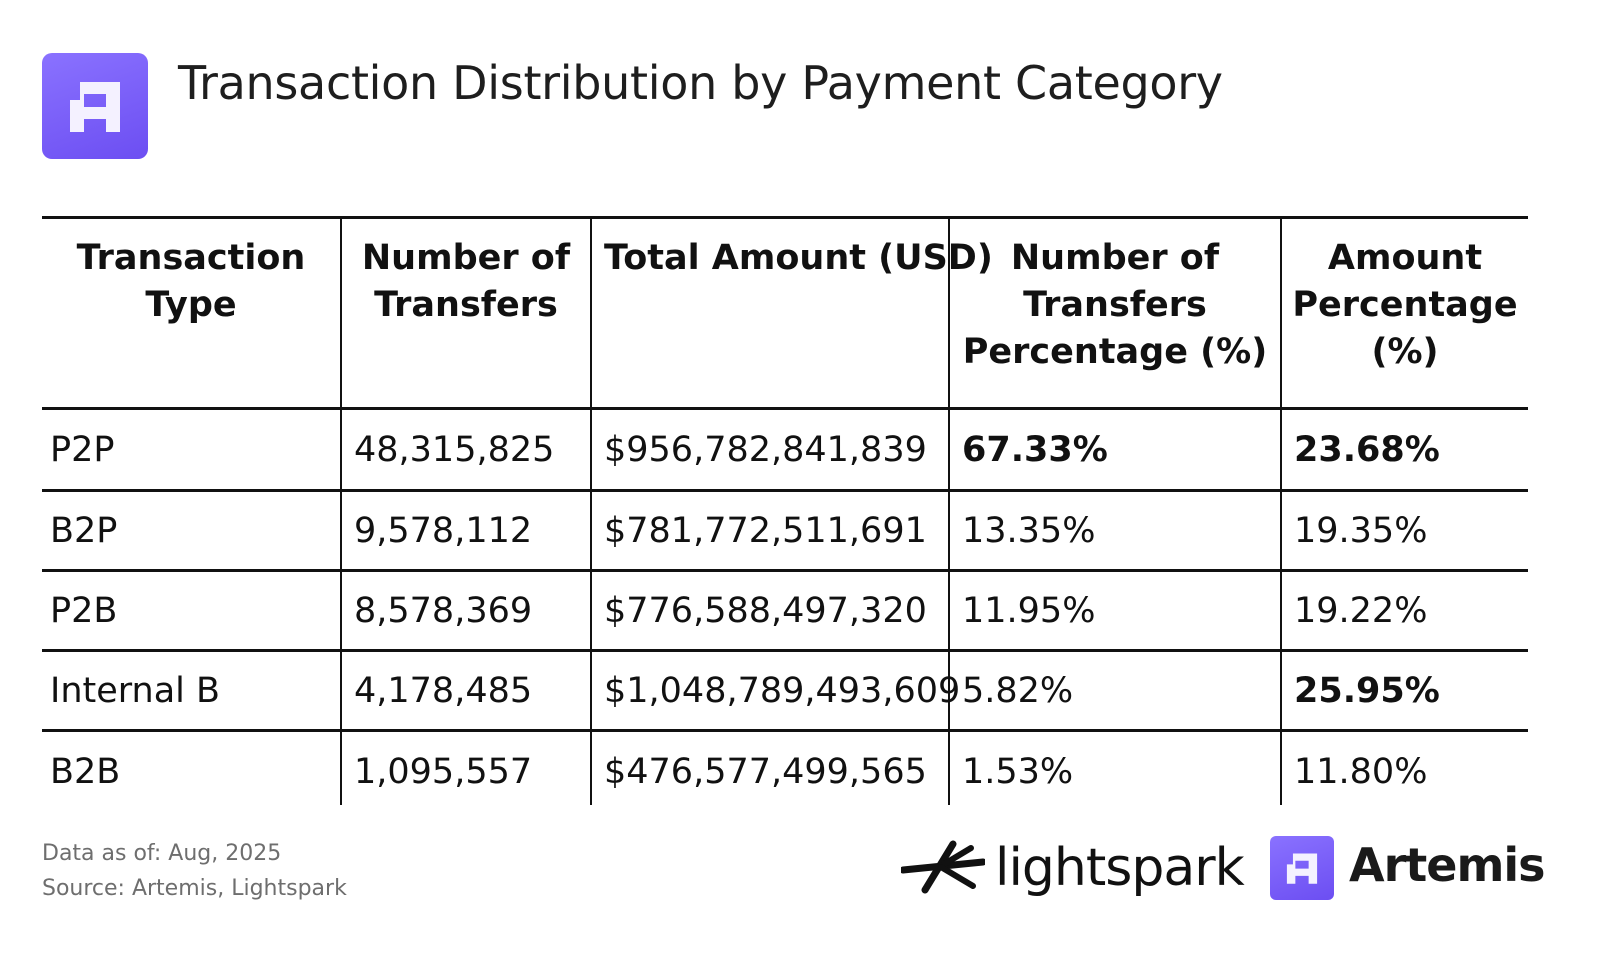  I want to click on cell-total-amount: $956,782,841,839, so click(769, 449).